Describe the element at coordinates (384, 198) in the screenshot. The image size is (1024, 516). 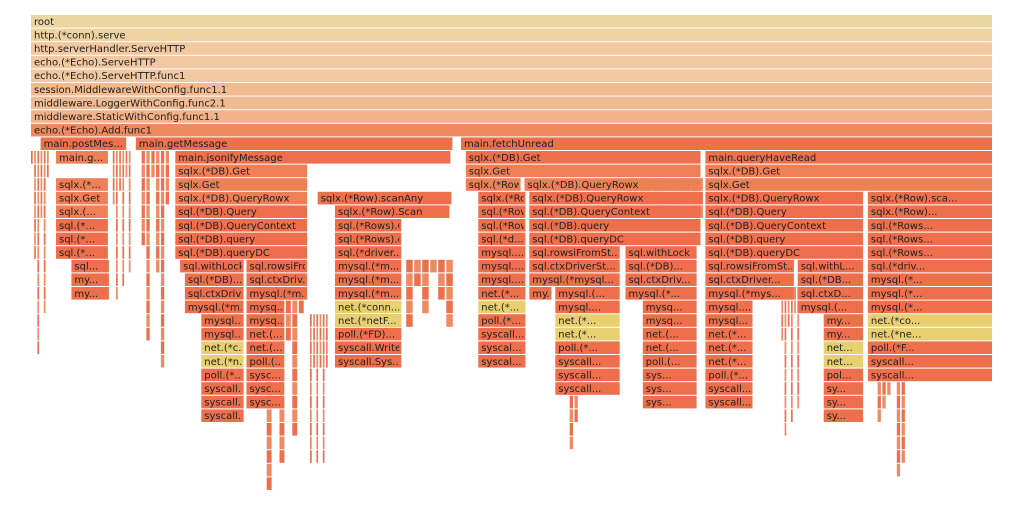
I see `flame-frame: sqlx.(*Row).scanAny` at that location.